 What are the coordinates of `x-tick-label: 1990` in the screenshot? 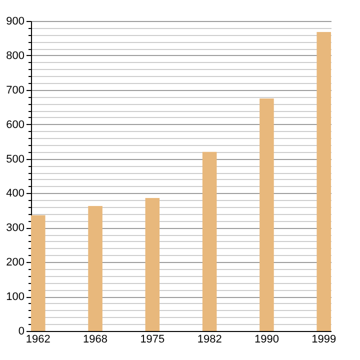 It's located at (266, 340).